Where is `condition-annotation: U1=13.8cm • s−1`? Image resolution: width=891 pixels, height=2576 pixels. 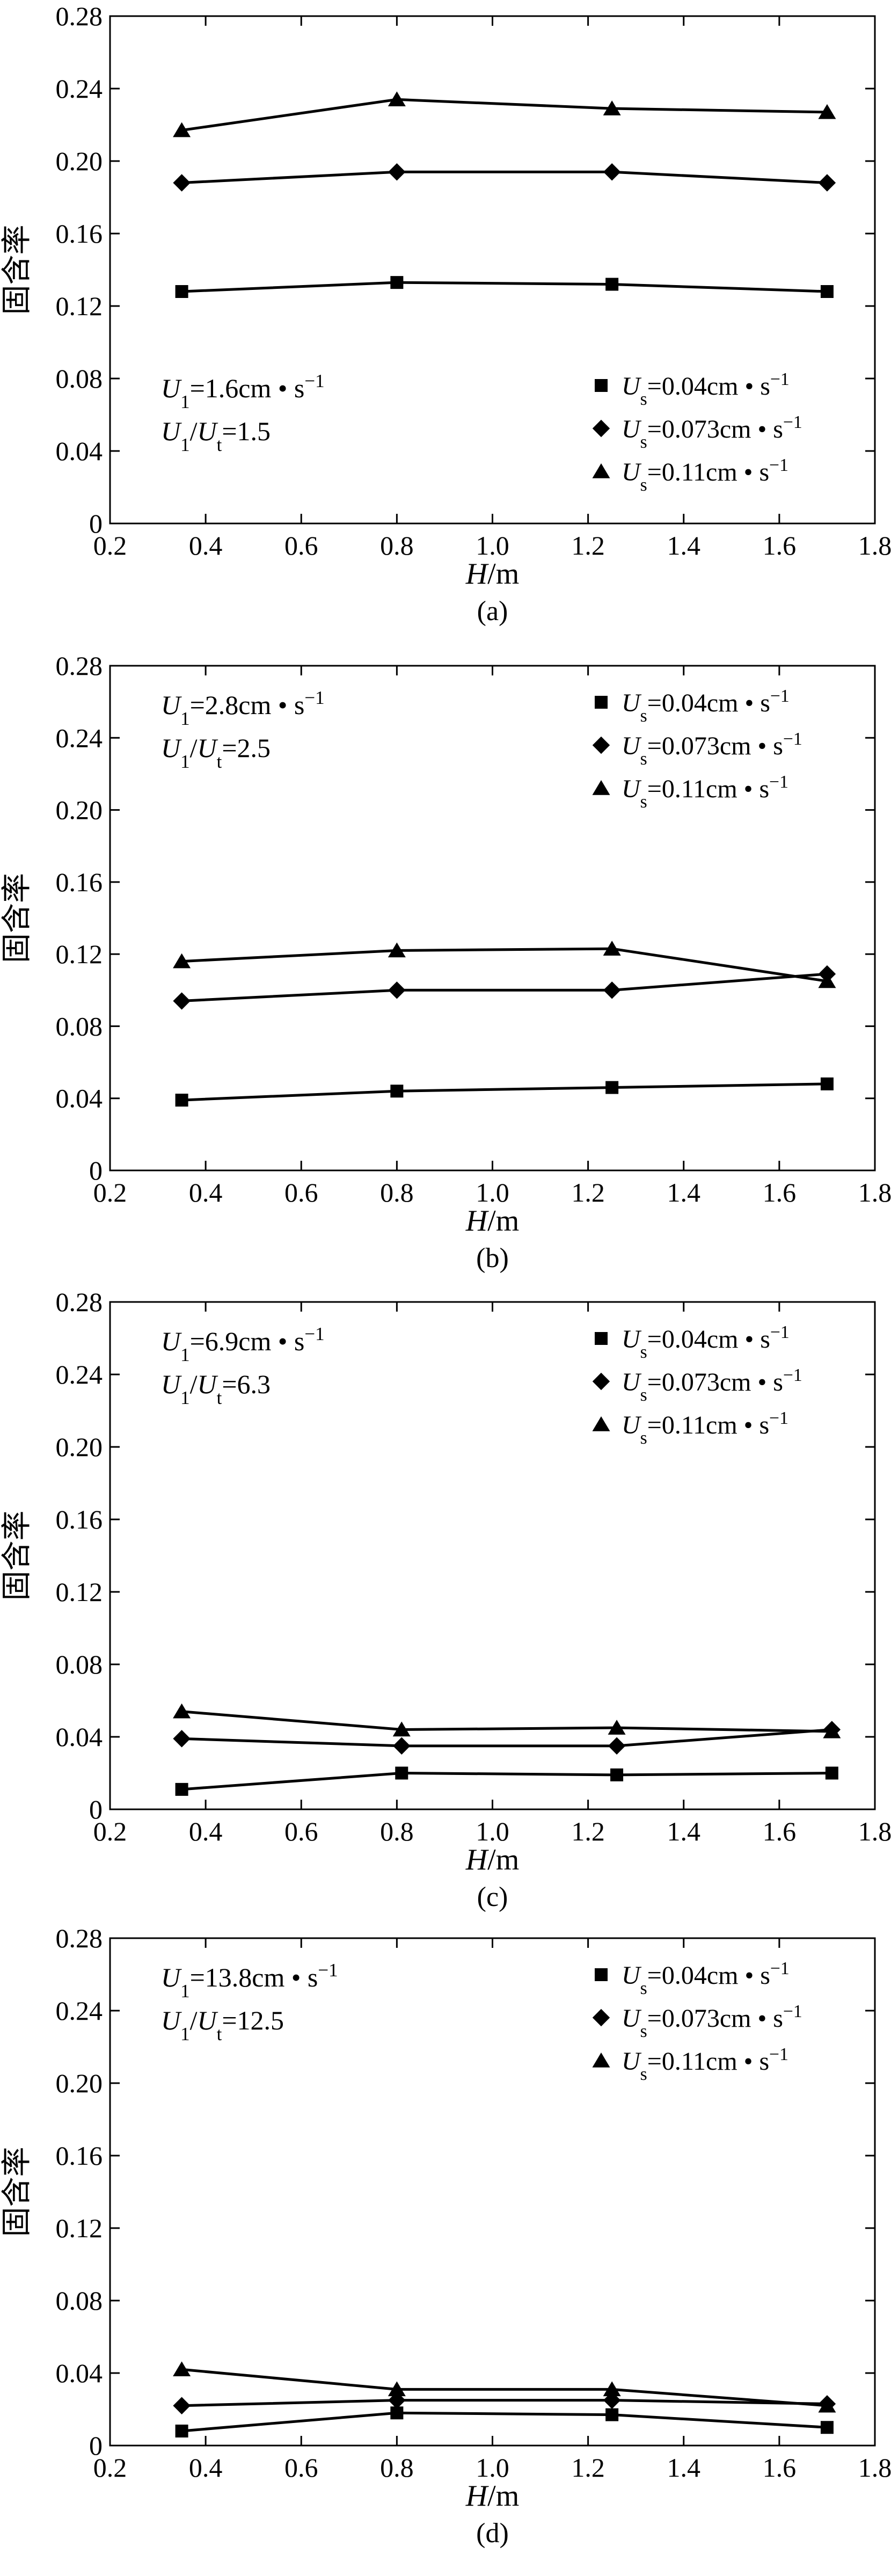 condition-annotation: U1=13.8cm • s−1 is located at coordinates (249, 1981).